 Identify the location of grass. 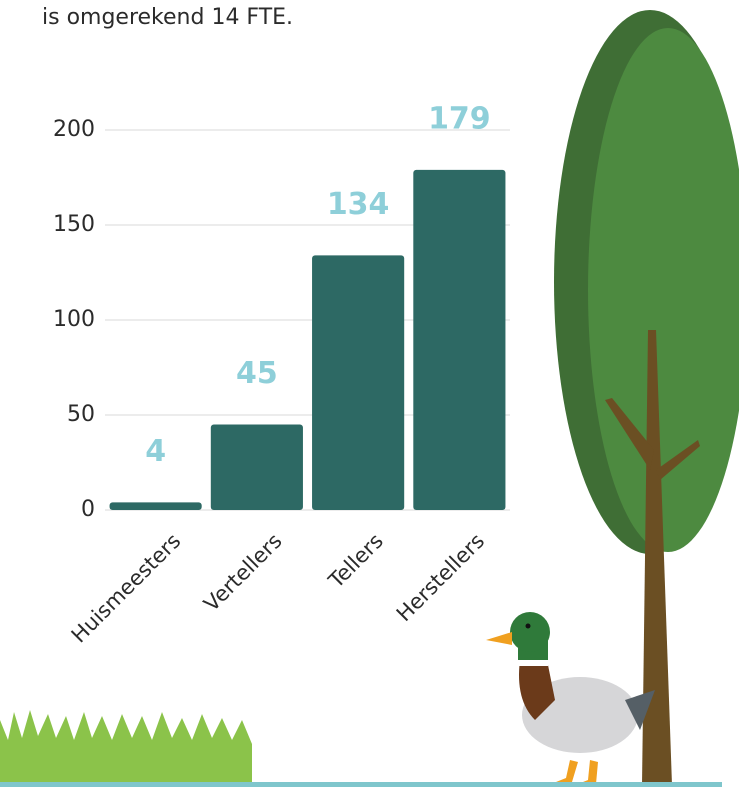
(126, 747).